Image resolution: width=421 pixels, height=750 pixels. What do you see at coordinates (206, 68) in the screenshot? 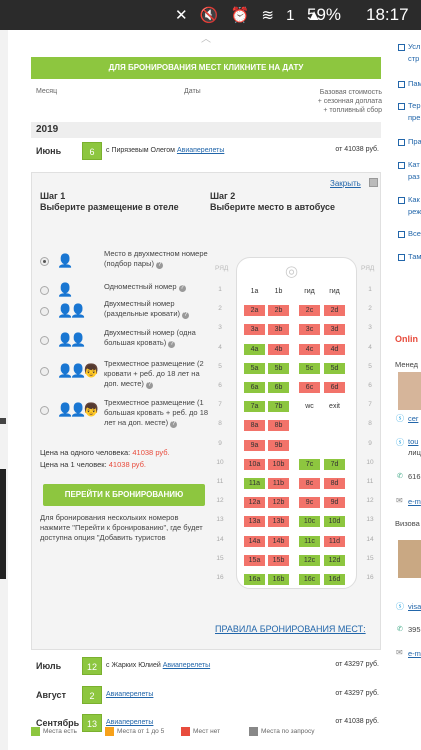
I see `booking-banner: ДЛЯ БРОНИРОВАНИЯ МЕСТ КЛИКНИТЕ НА ДАТУ` at bounding box center [206, 68].